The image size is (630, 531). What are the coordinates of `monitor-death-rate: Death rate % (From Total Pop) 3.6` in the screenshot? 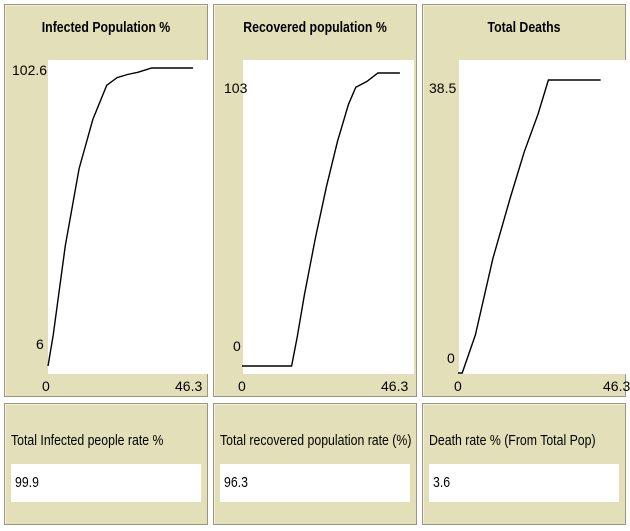 It's located at (524, 464).